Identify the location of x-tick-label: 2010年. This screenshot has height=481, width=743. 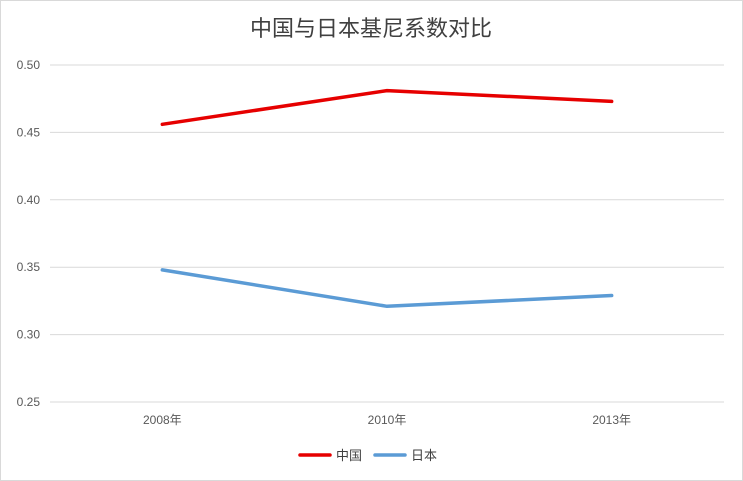
(387, 420).